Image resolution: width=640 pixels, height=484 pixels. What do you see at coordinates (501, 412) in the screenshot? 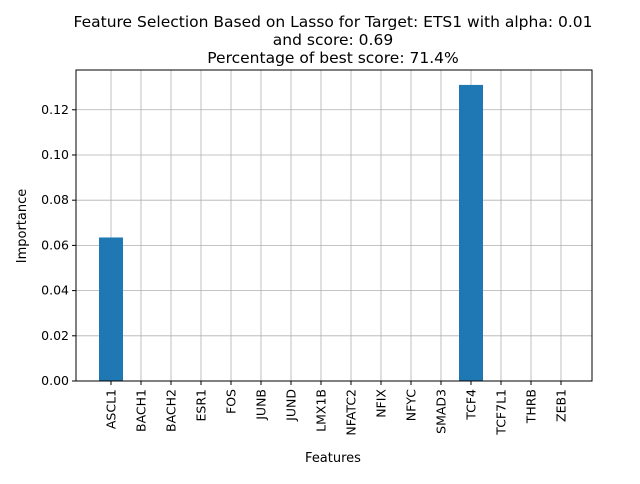
I see `x-tick-label-tcf7l1: TCF7L1` at bounding box center [501, 412].